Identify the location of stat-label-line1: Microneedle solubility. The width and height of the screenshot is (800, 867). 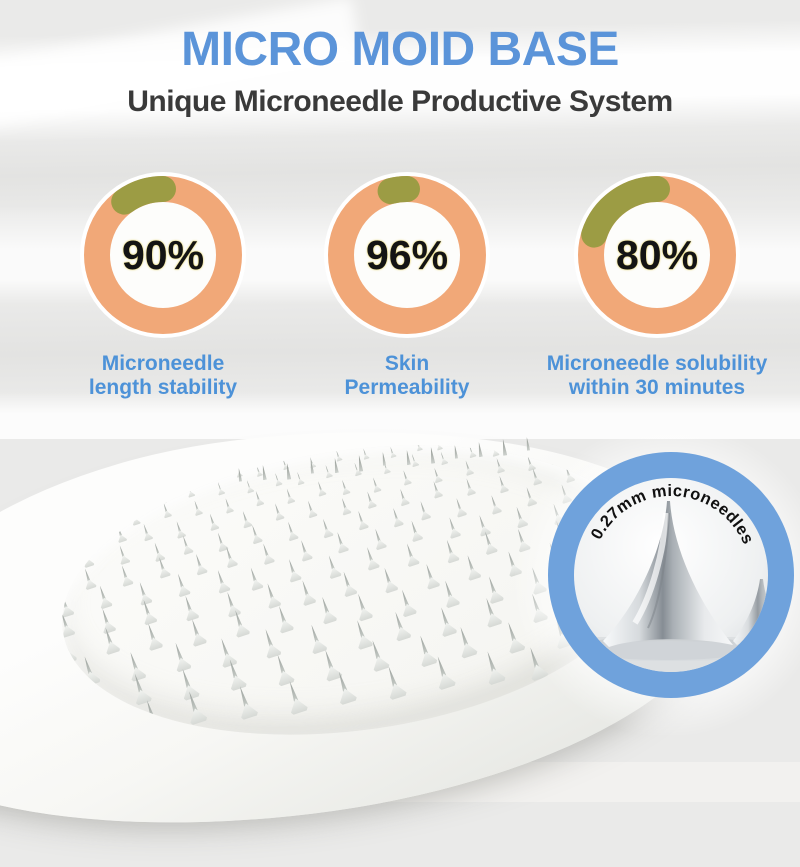
(657, 363).